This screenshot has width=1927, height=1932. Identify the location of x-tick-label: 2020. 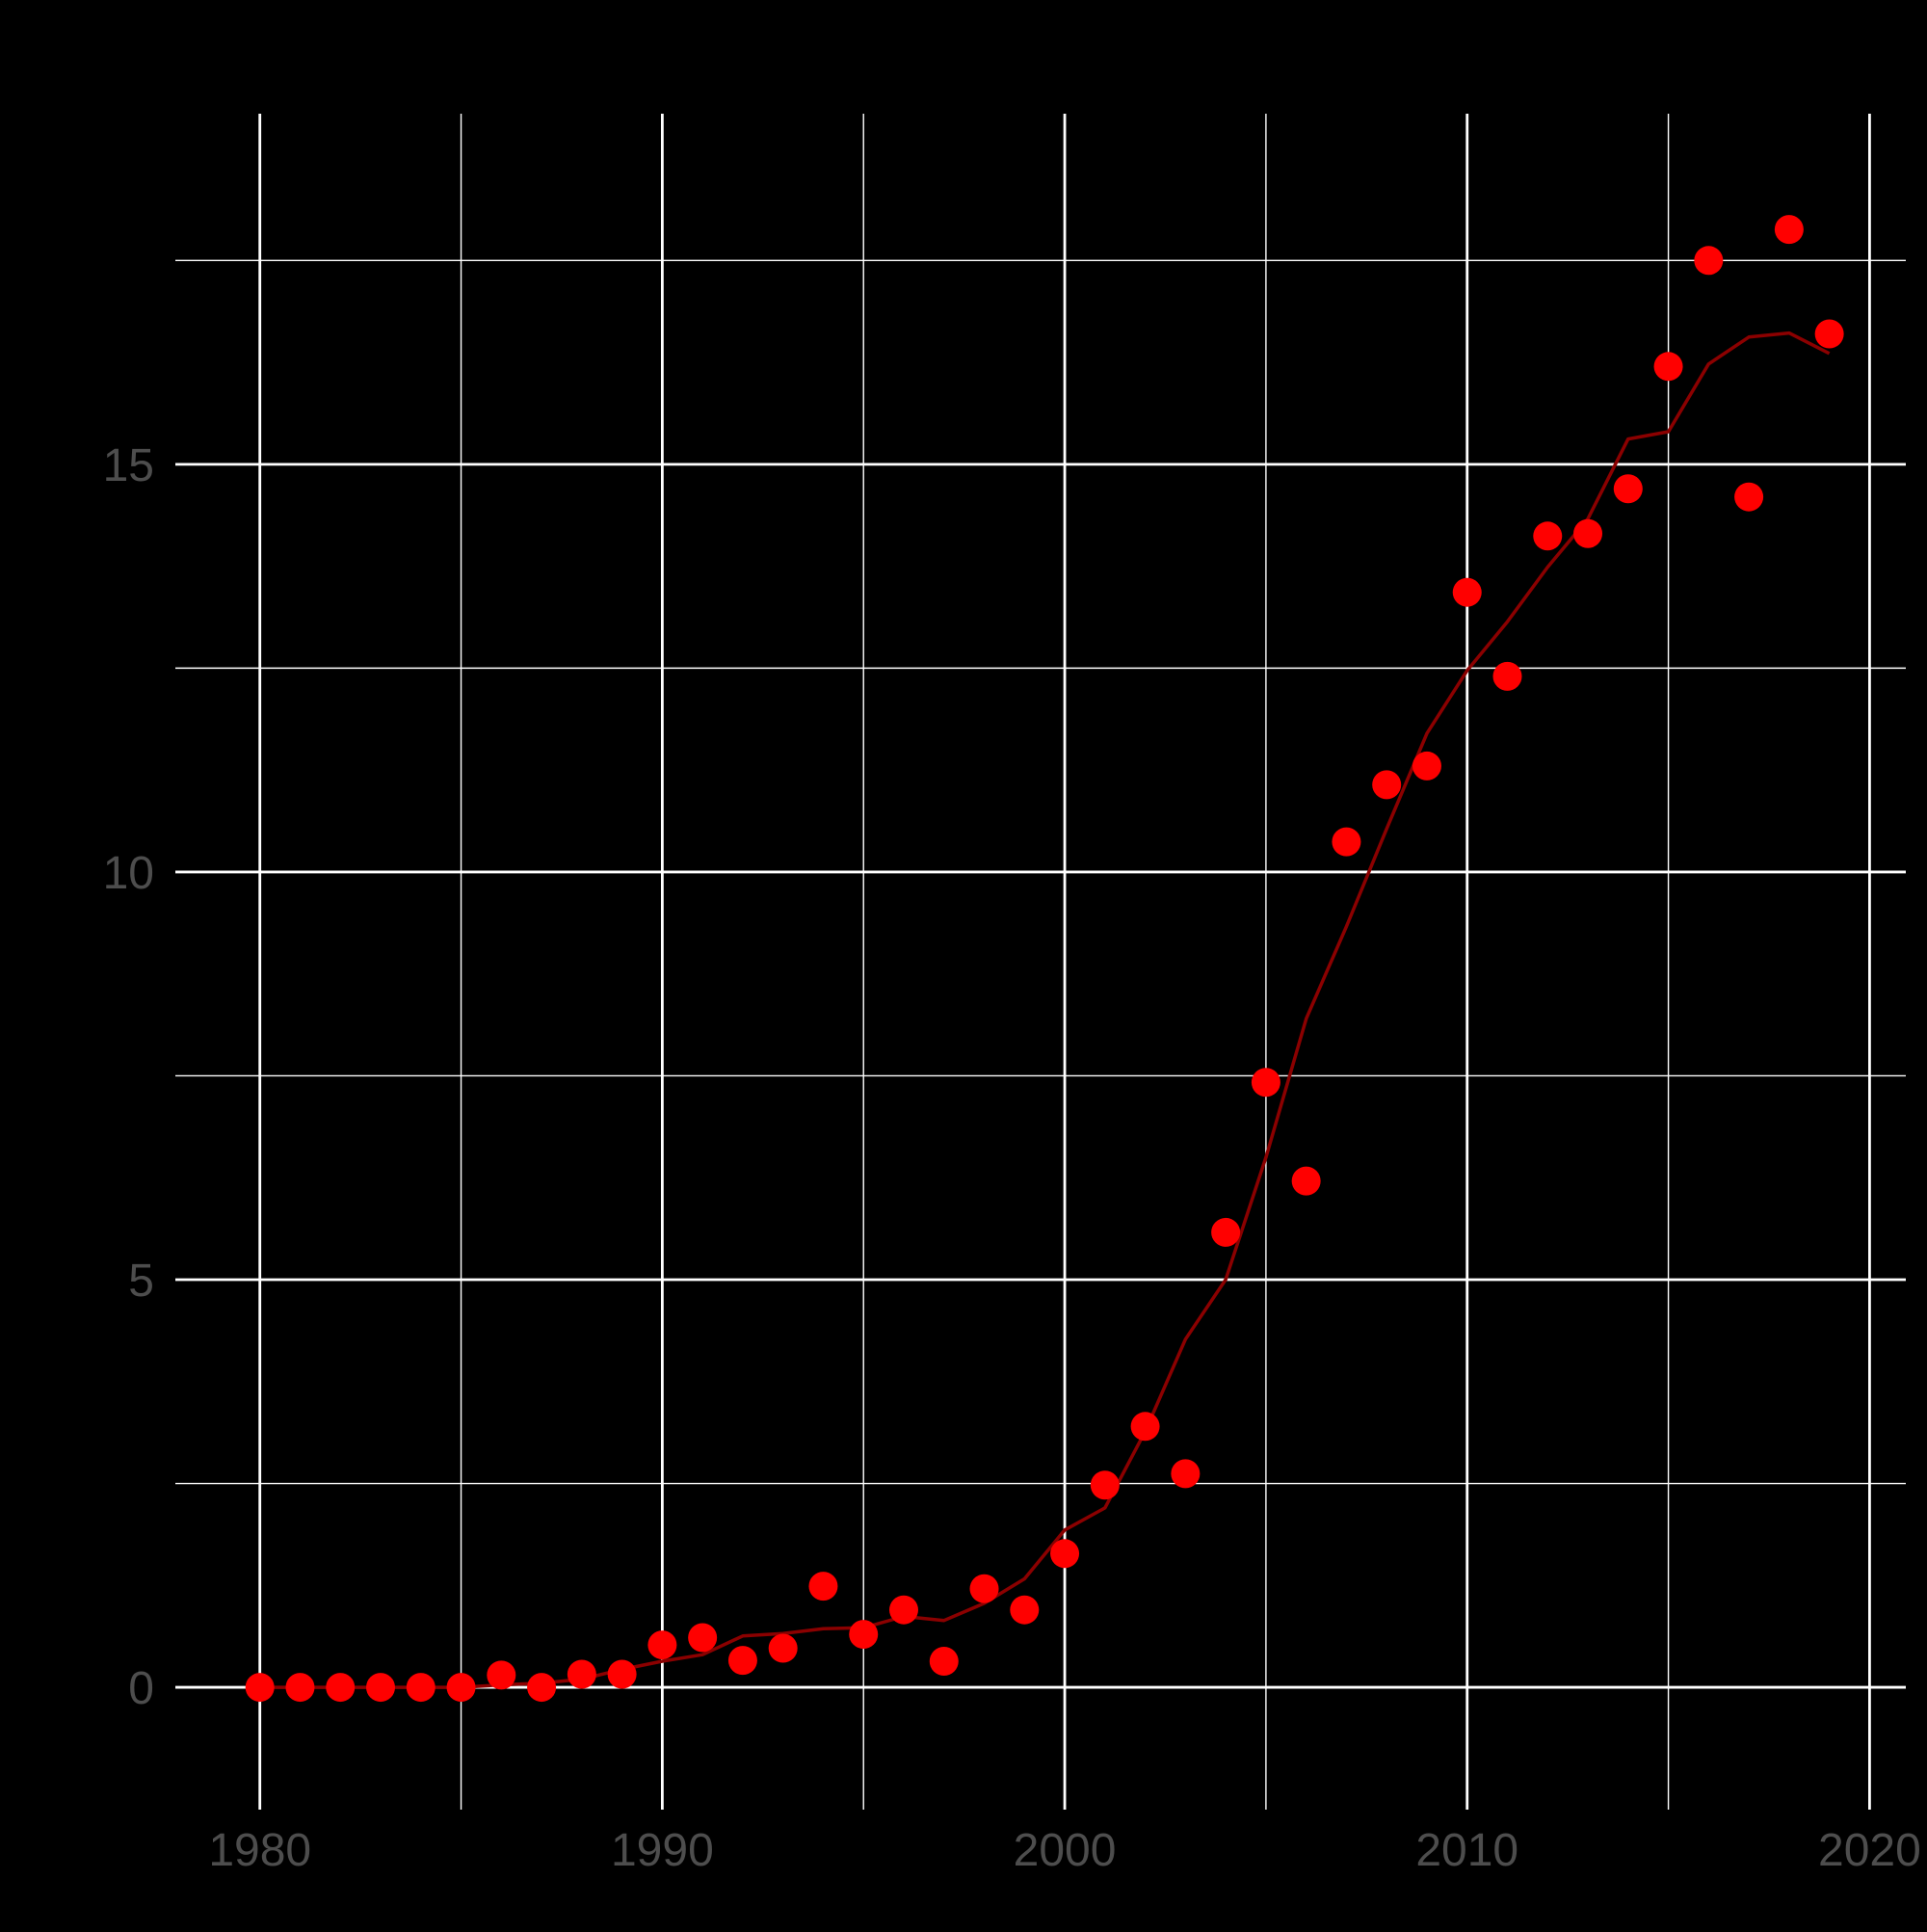
(1869, 1850).